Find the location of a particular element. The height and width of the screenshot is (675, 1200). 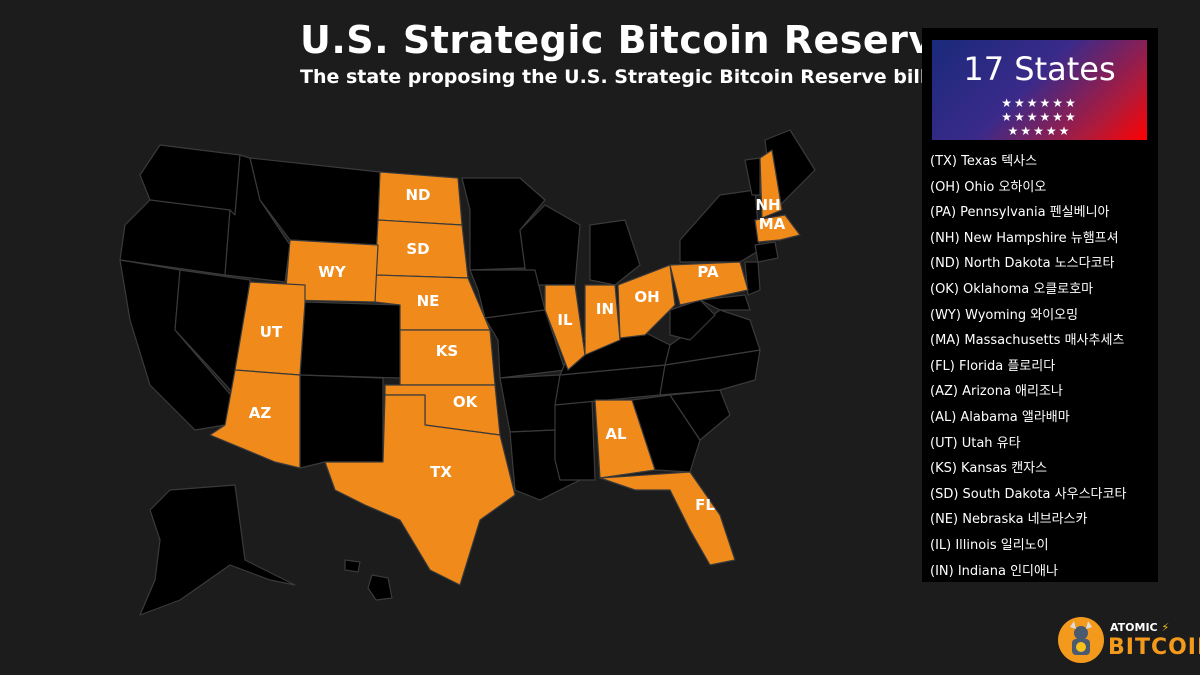

page-title: U.S. Strategic Bitcoin Reserve is located at coordinates (630, 40).